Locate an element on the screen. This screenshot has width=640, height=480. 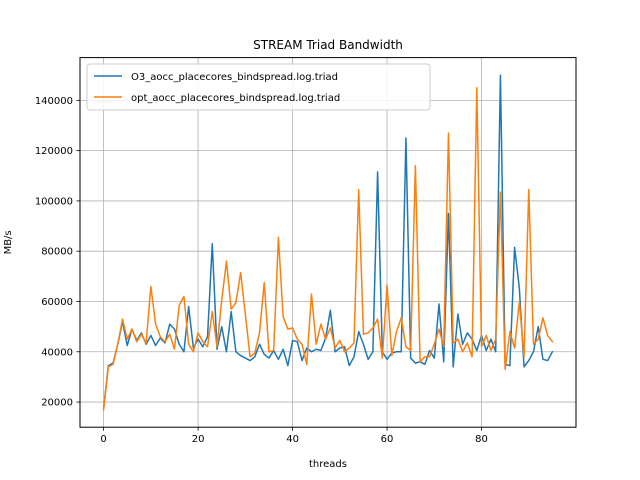
x-axis-label: threads is located at coordinates (328, 464).